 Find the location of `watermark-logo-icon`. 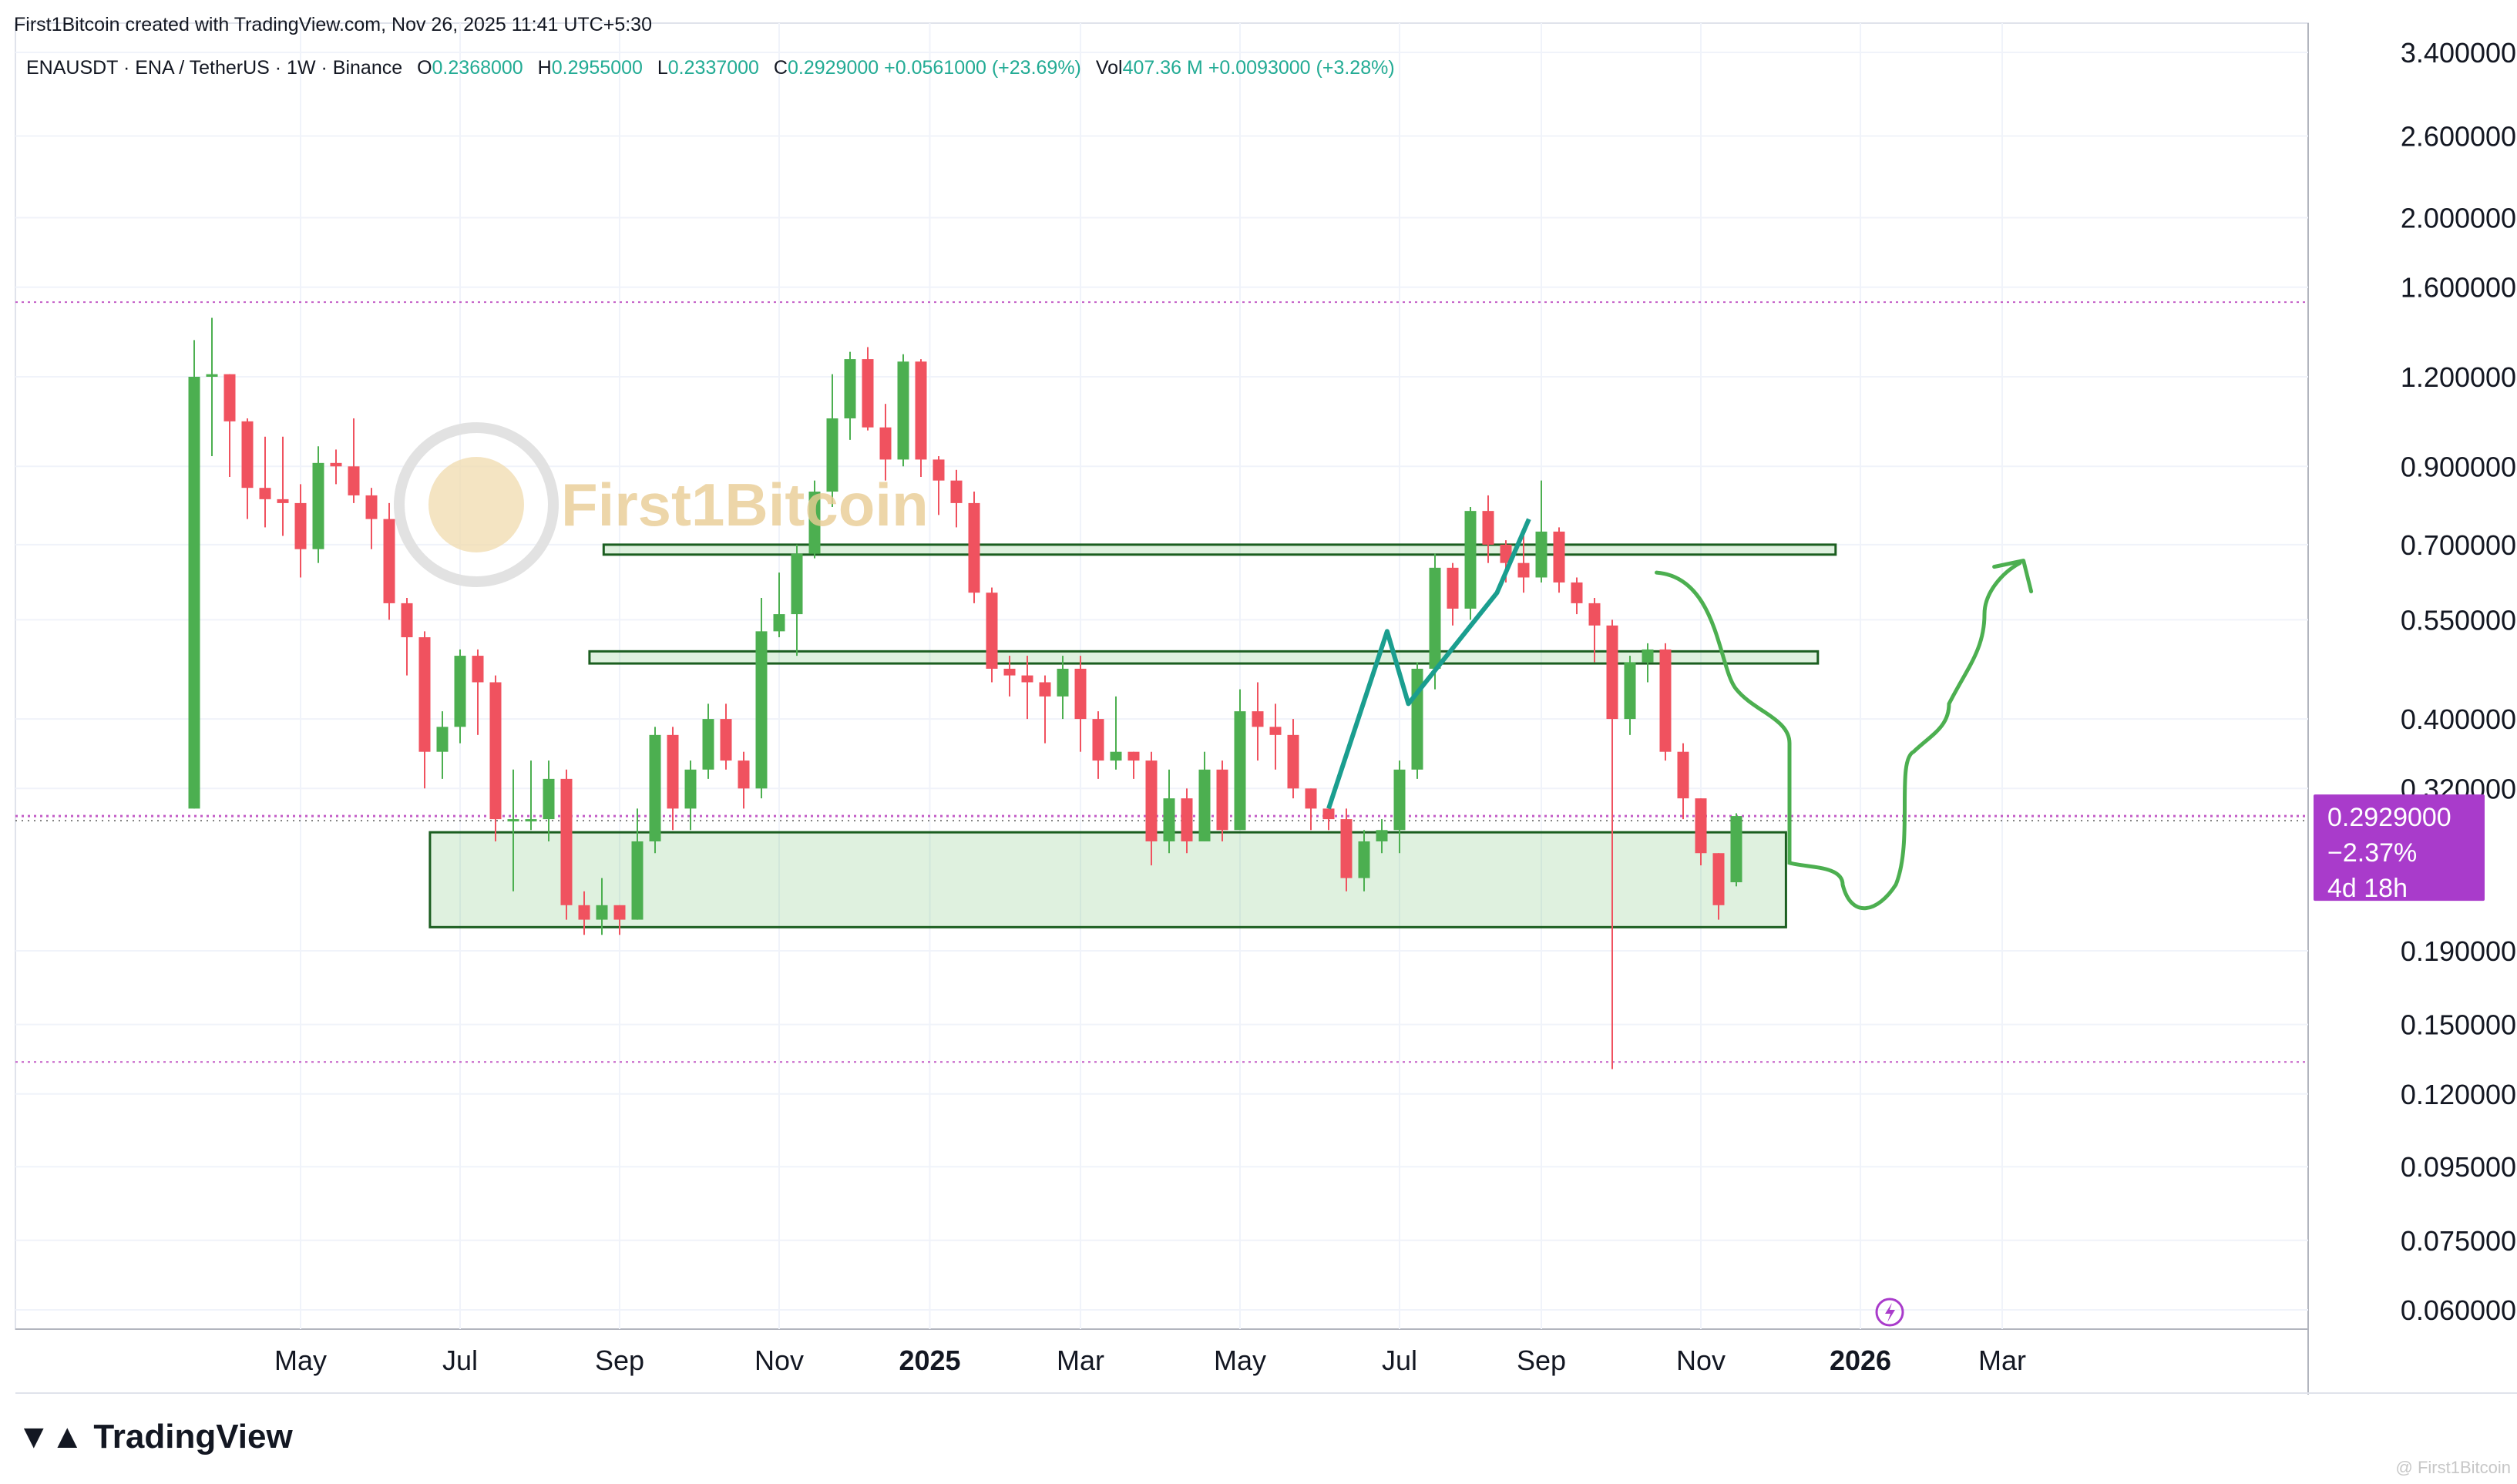

watermark-logo-icon is located at coordinates (477, 505).